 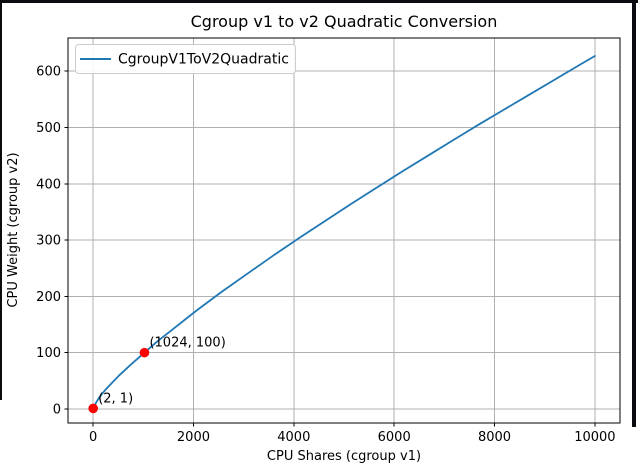 What do you see at coordinates (157, 375) in the screenshot?
I see `annotations: (2, 1) (1024, 100)` at bounding box center [157, 375].